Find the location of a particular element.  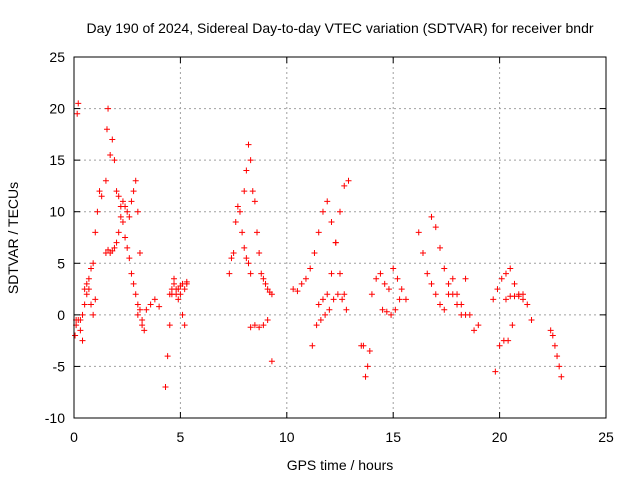

x-tick-label-0: 0 is located at coordinates (74, 437).